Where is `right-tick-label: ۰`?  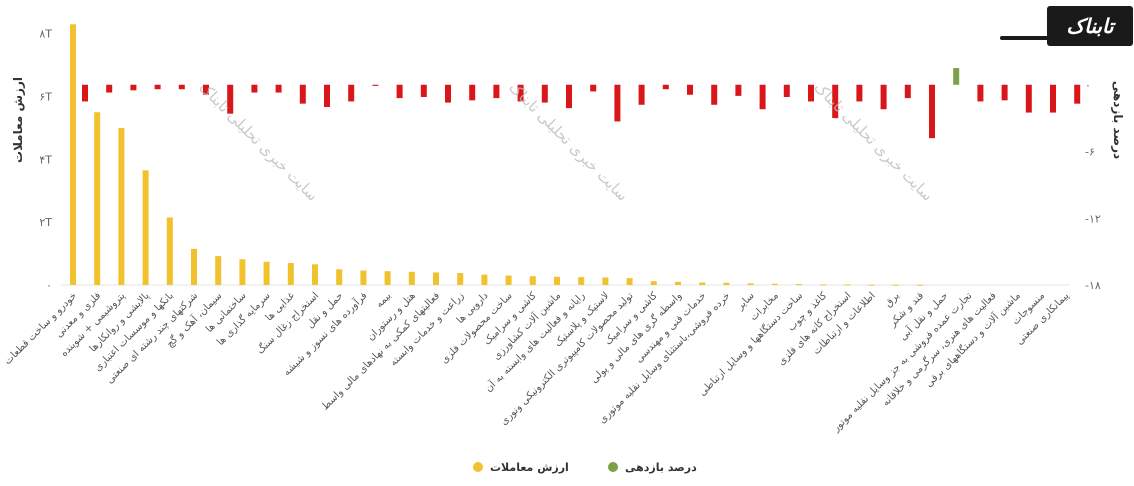
right-tick-label: ۰ is located at coordinates (1088, 85).